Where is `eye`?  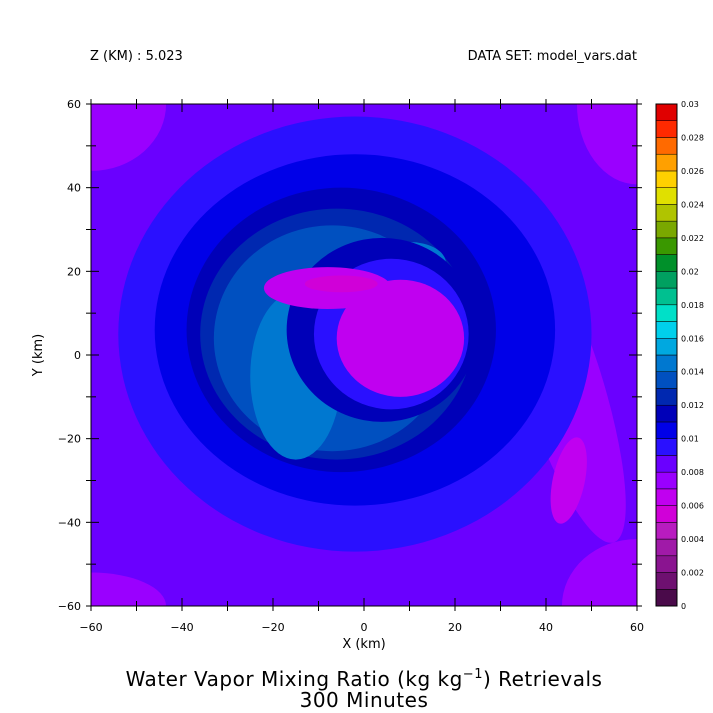 eye is located at coordinates (400, 338).